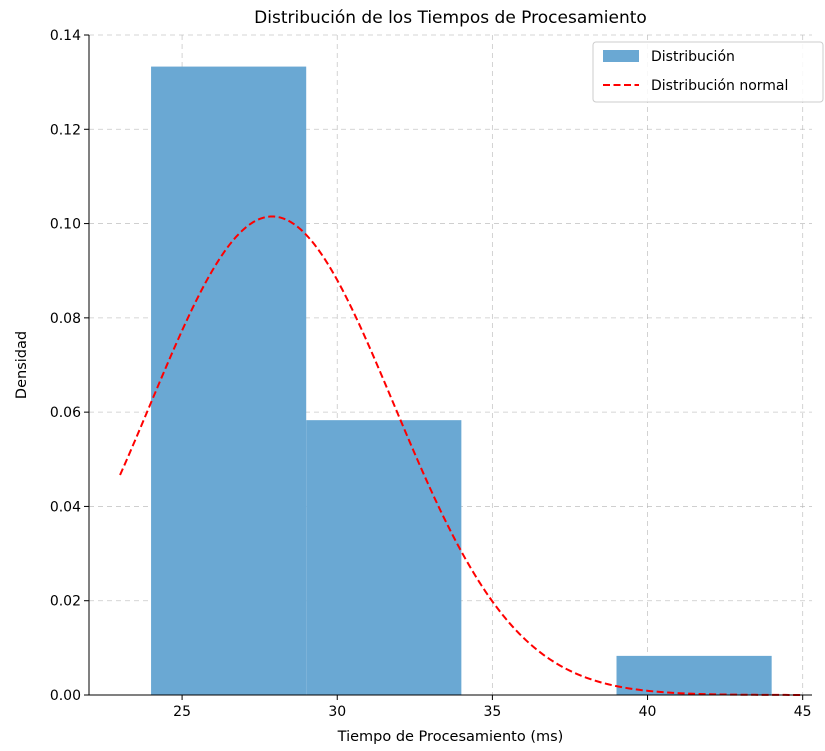 Image resolution: width=825 pixels, height=751 pixels. I want to click on legend-box, so click(708, 72).